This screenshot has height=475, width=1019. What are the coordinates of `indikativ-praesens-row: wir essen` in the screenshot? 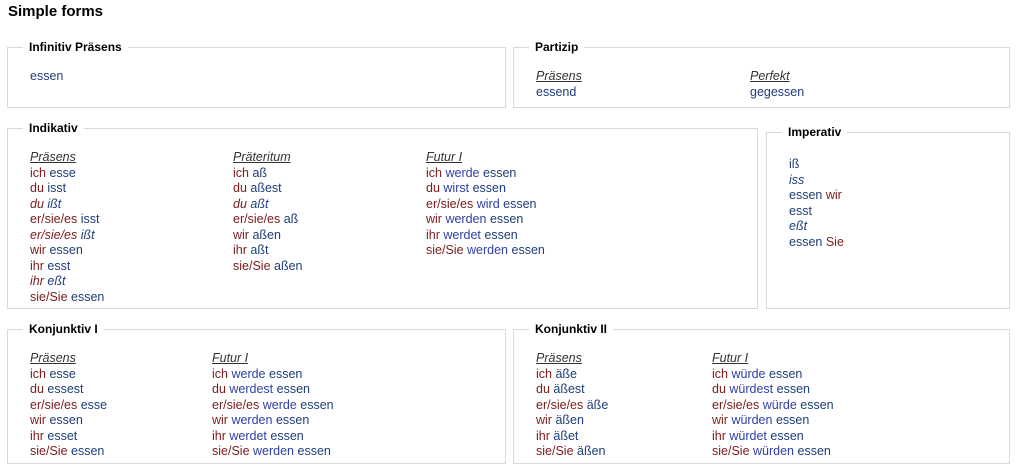 It's located at (67, 251).